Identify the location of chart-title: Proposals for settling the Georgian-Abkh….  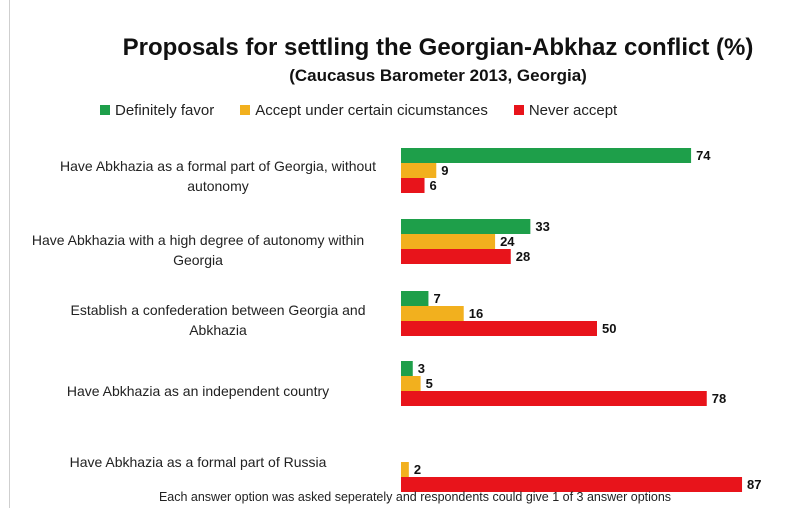
(438, 47).